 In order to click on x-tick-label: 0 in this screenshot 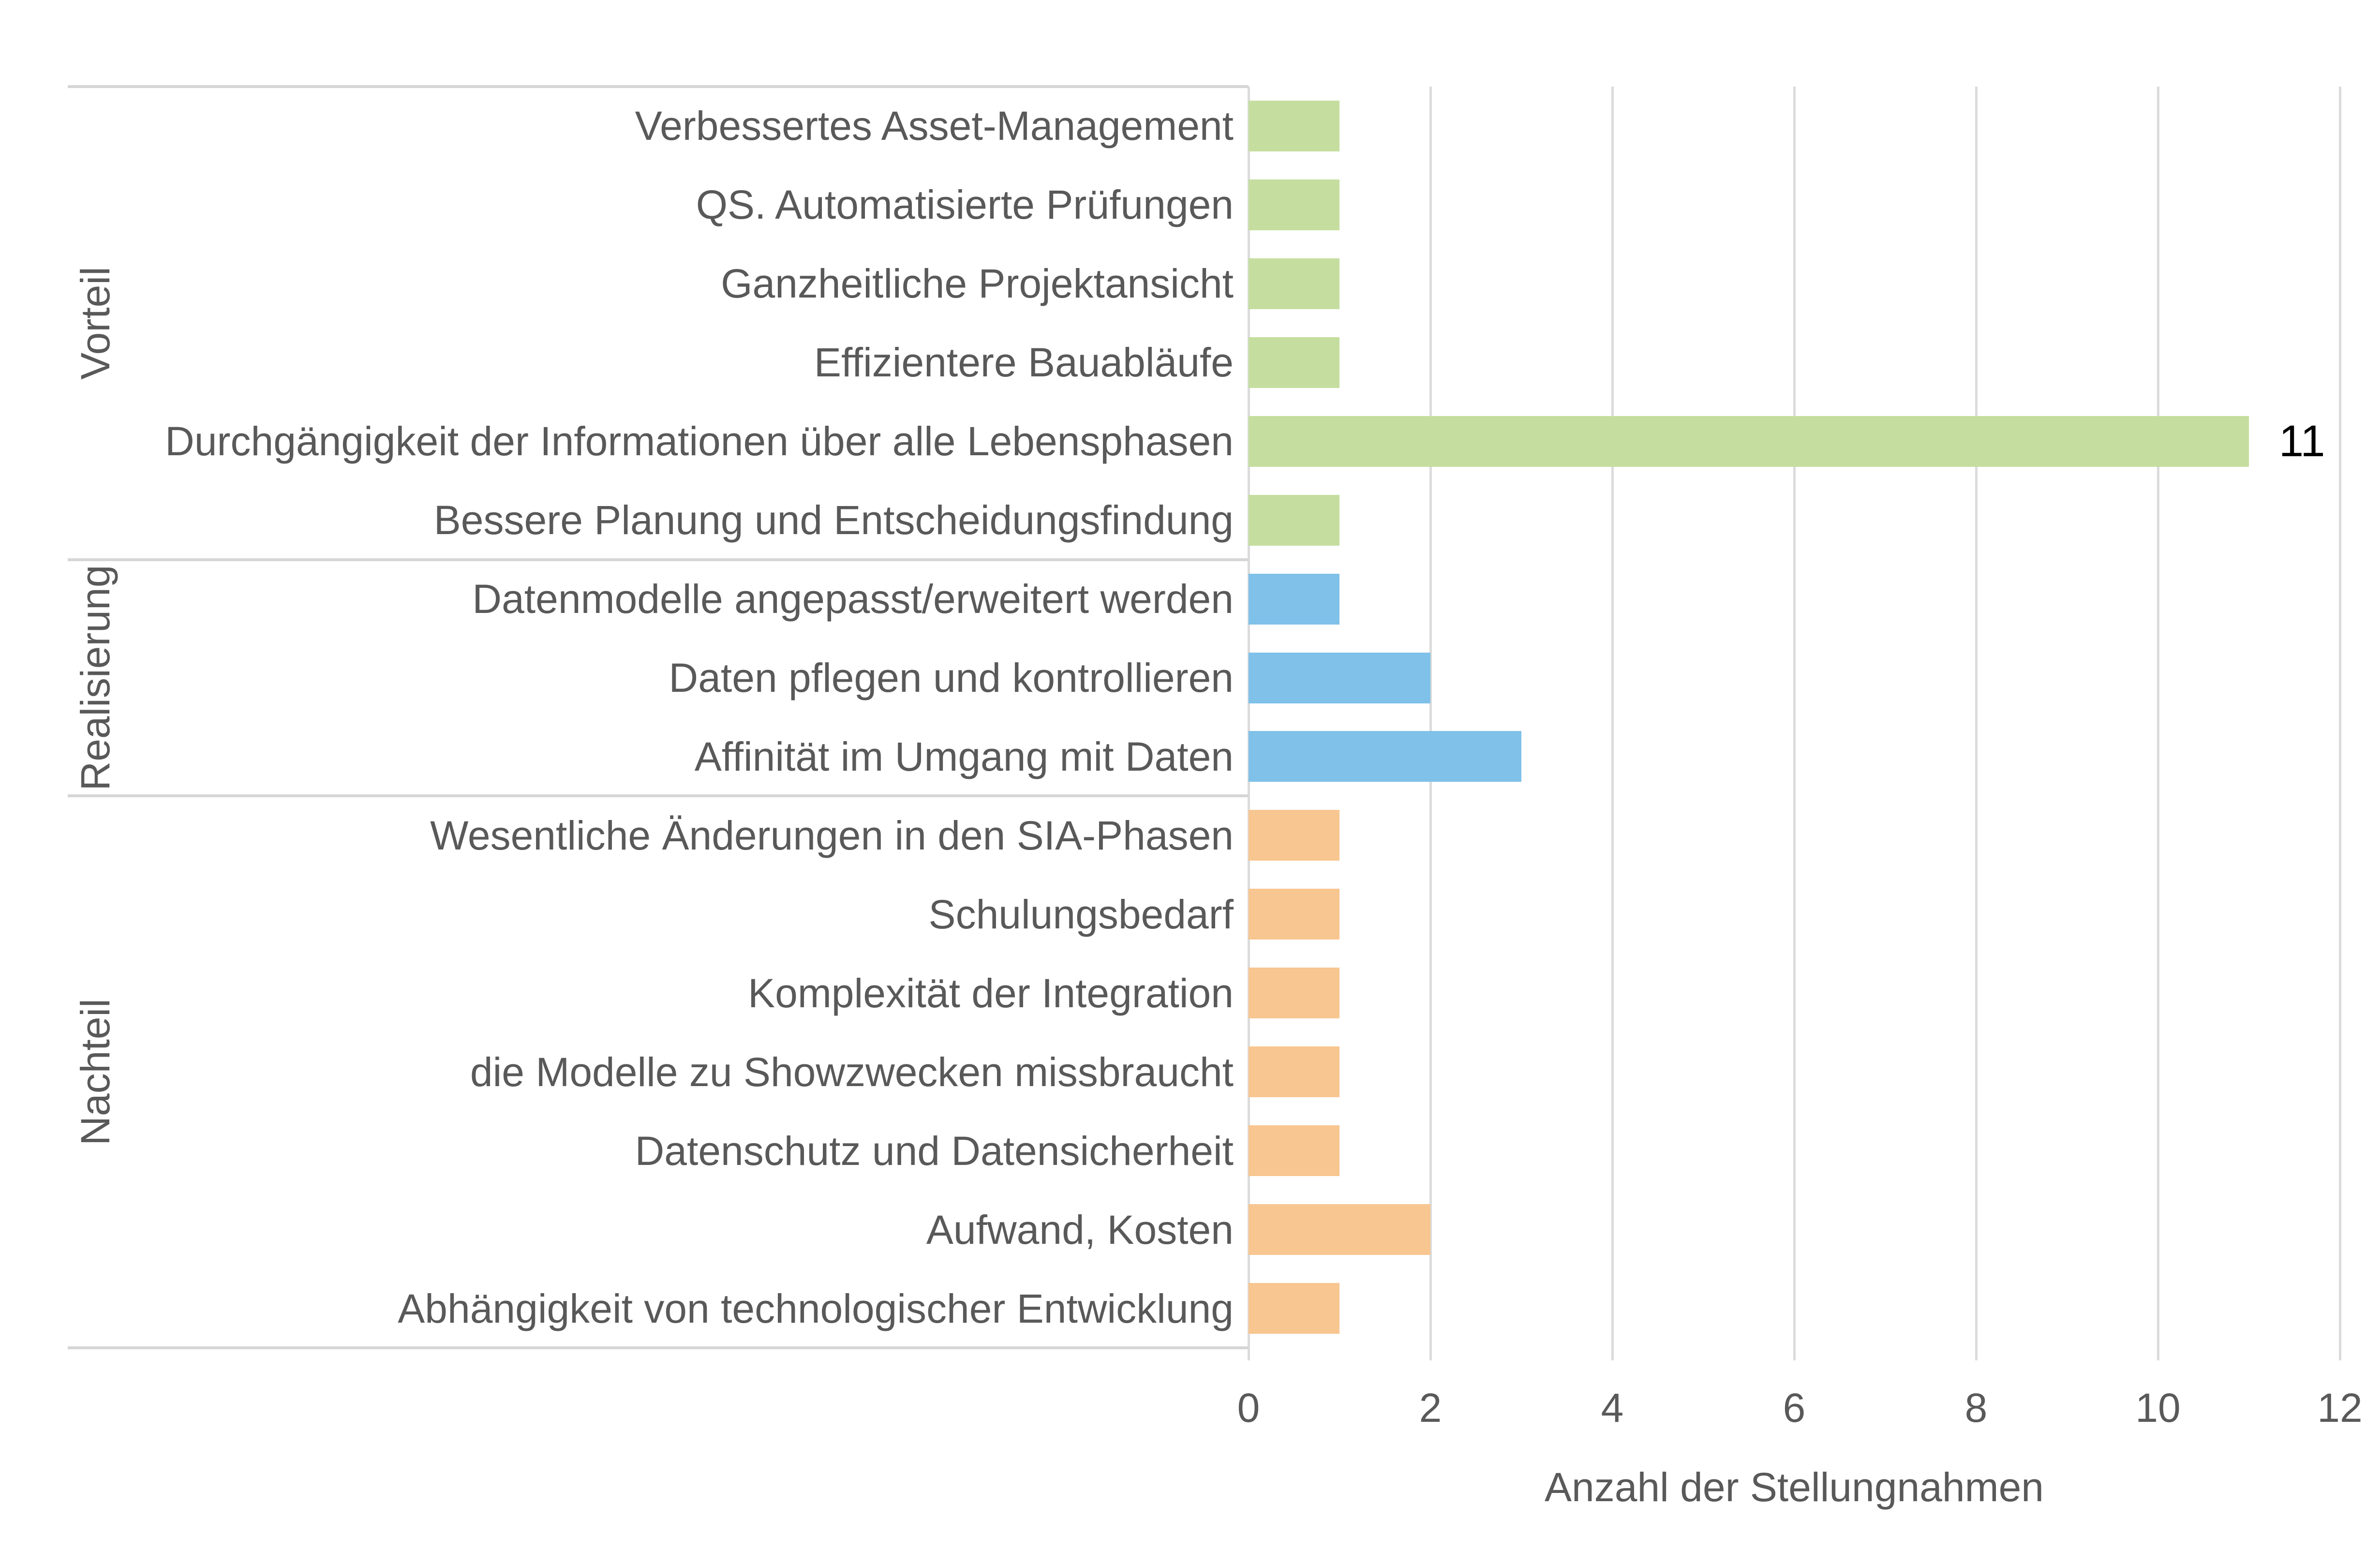, I will do `click(1249, 1408)`.